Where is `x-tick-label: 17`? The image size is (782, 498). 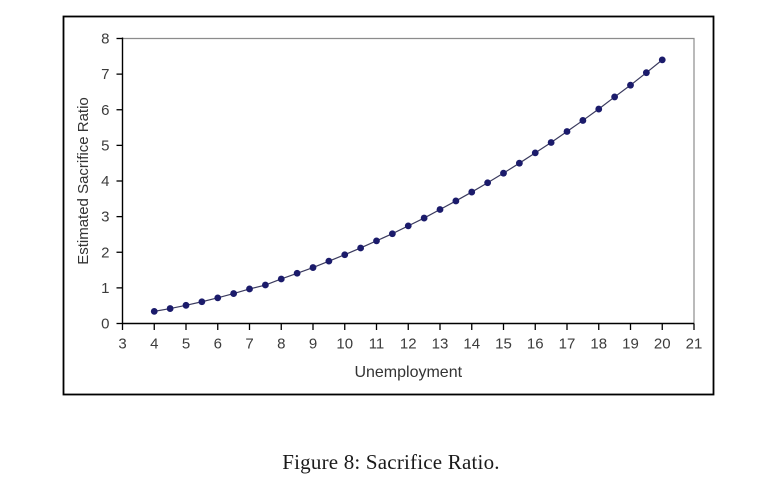
x-tick-label: 17 is located at coordinates (567, 344).